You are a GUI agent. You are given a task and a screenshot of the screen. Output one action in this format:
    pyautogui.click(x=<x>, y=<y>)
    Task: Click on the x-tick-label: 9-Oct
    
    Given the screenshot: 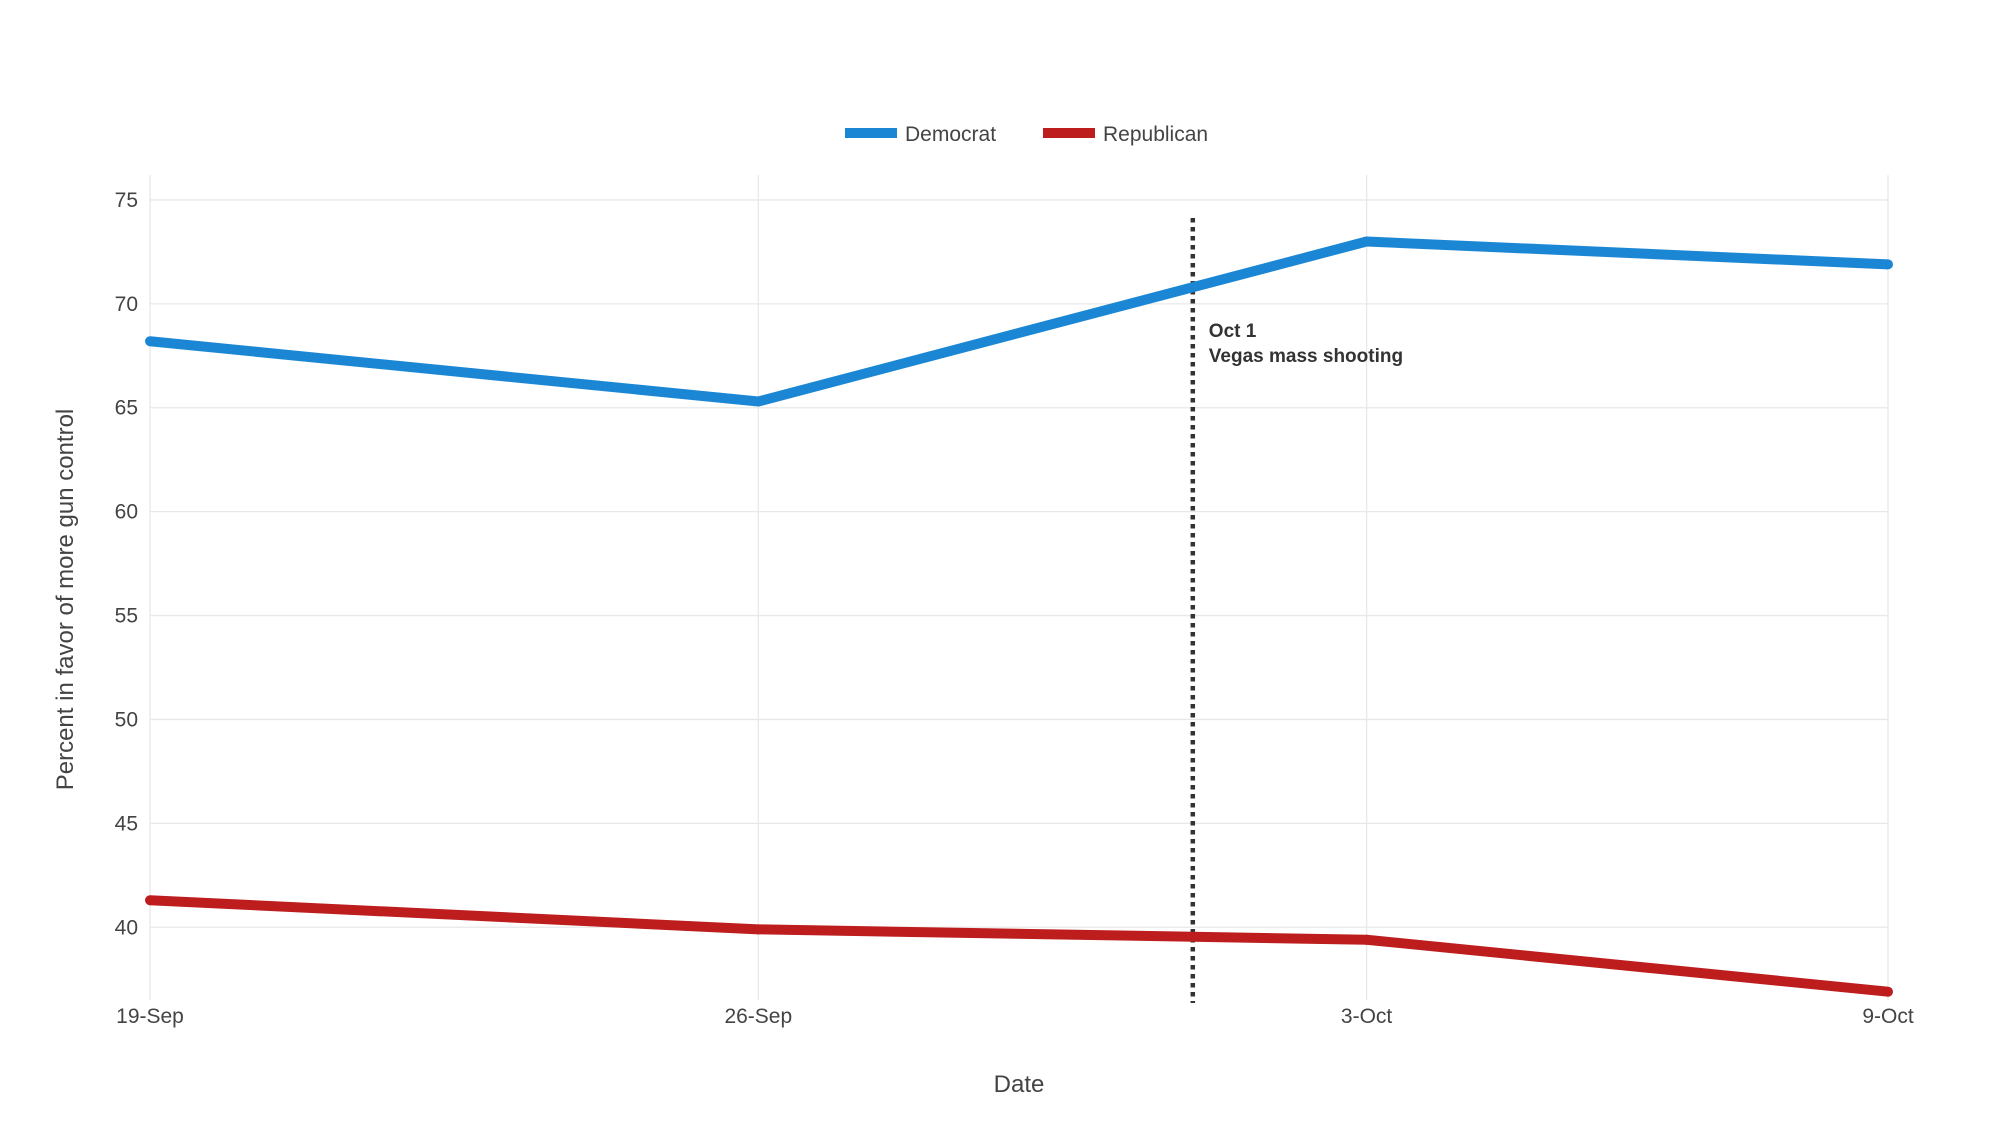 What is the action you would take?
    pyautogui.click(x=1888, y=1016)
    